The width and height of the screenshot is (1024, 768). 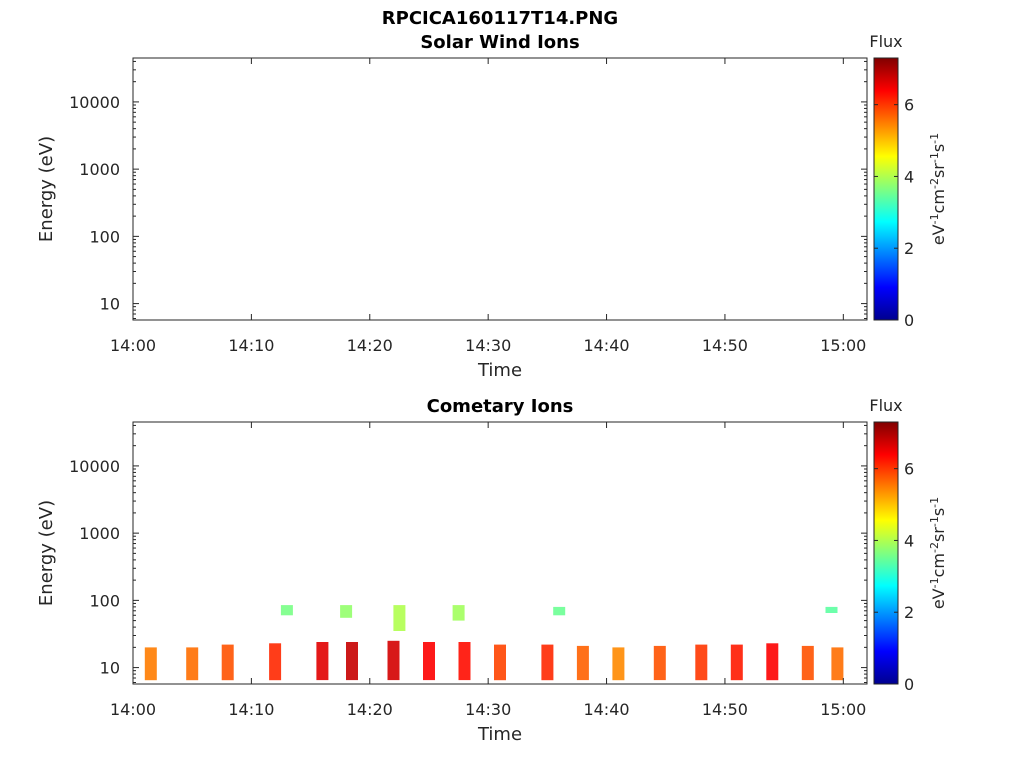 What do you see at coordinates (500, 18) in the screenshot?
I see `figure-title: RPCICA160117T14.PNG` at bounding box center [500, 18].